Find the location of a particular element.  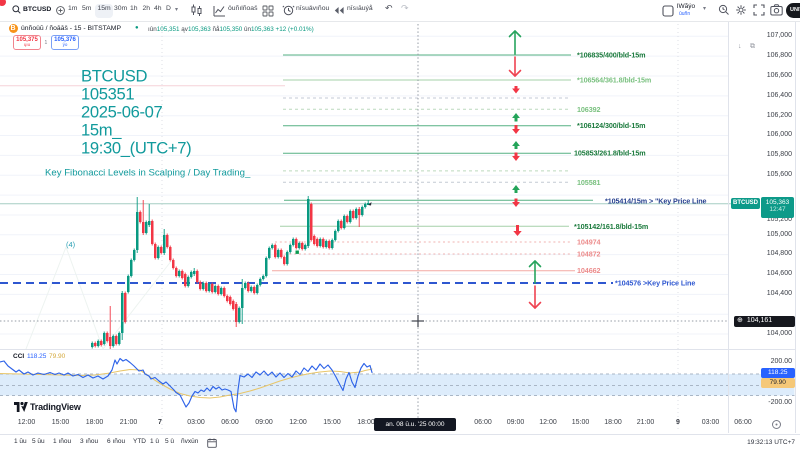

svg-text: *105142/161.8/bld-15m is located at coordinates (611, 226).